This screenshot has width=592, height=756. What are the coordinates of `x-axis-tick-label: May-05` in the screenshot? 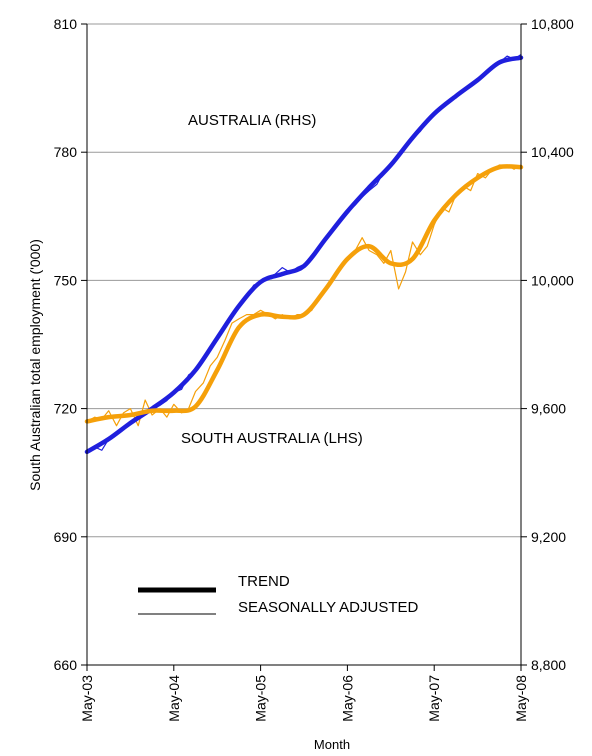 It's located at (261, 698).